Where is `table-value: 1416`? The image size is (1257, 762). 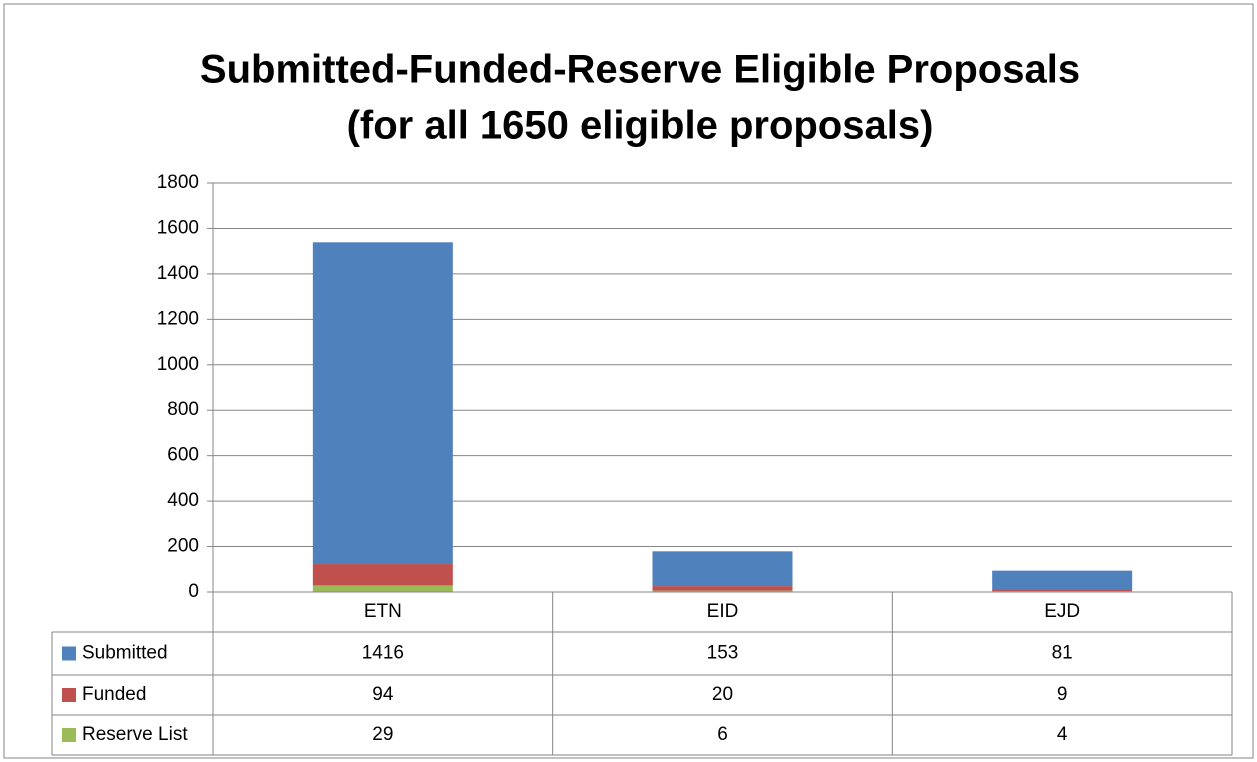
table-value: 1416 is located at coordinates (383, 653).